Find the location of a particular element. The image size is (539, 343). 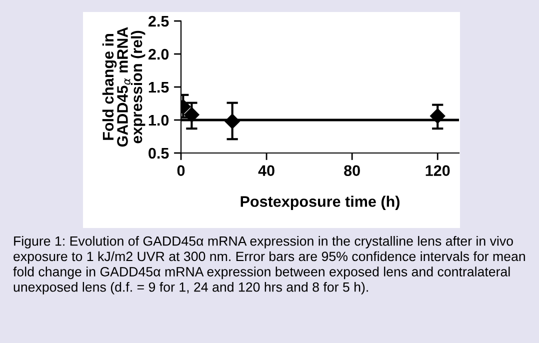

y-tick-label: 1.0 is located at coordinates (158, 120).